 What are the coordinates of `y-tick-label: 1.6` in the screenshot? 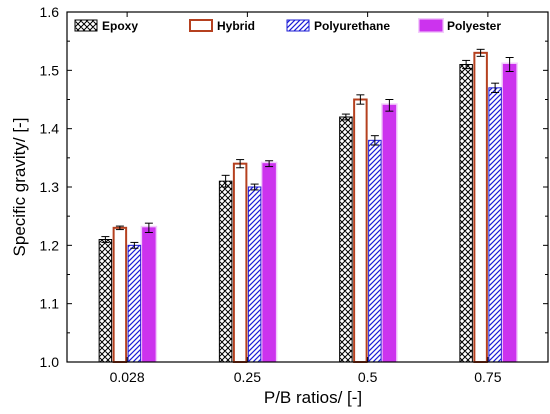 It's located at (50, 12).